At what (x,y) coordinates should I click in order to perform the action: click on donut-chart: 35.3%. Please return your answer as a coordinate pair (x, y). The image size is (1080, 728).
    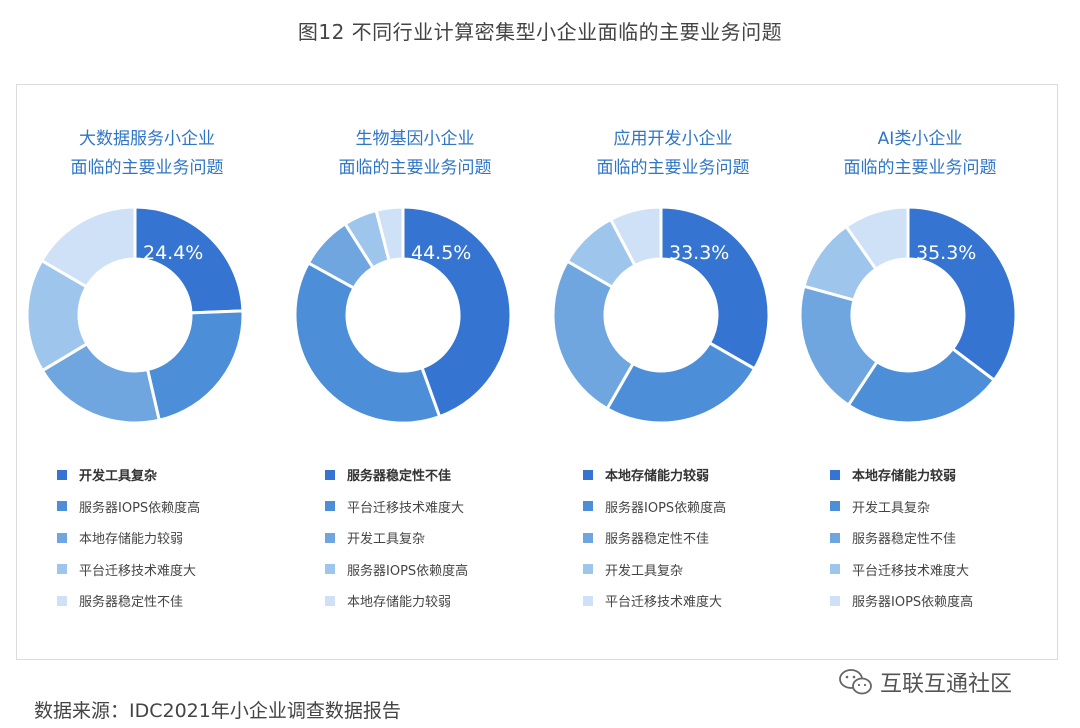
    Looking at the image, I should click on (908, 315).